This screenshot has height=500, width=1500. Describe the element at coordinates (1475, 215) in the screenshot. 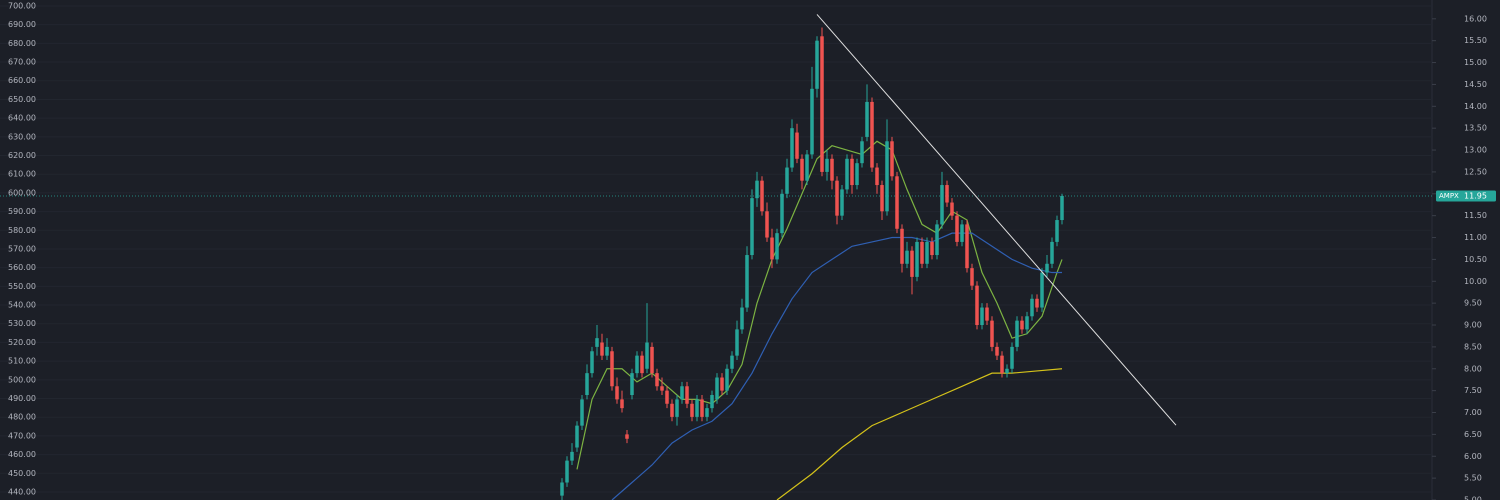

I see `y2-tick-label: 11.50` at that location.